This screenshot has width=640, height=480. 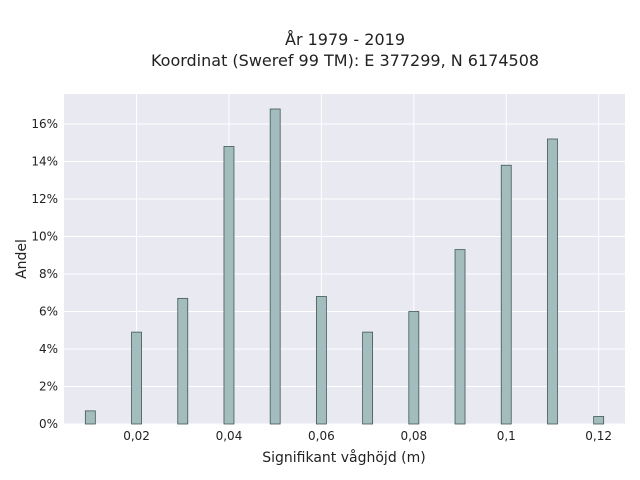 What do you see at coordinates (343, 457) in the screenshot?
I see `x-axis-label: Signifikant våghöjd (m)` at bounding box center [343, 457].